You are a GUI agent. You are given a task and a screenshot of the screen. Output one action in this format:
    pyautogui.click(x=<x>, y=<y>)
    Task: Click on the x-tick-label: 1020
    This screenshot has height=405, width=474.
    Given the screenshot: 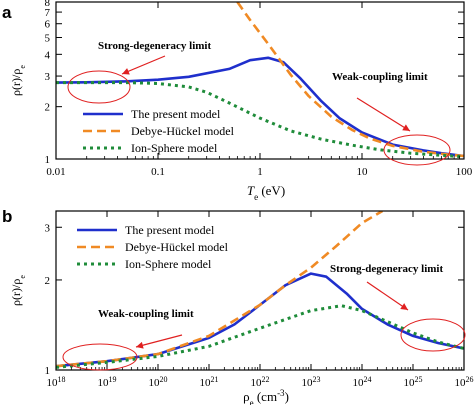 What is the action you would take?
    pyautogui.click(x=158, y=382)
    